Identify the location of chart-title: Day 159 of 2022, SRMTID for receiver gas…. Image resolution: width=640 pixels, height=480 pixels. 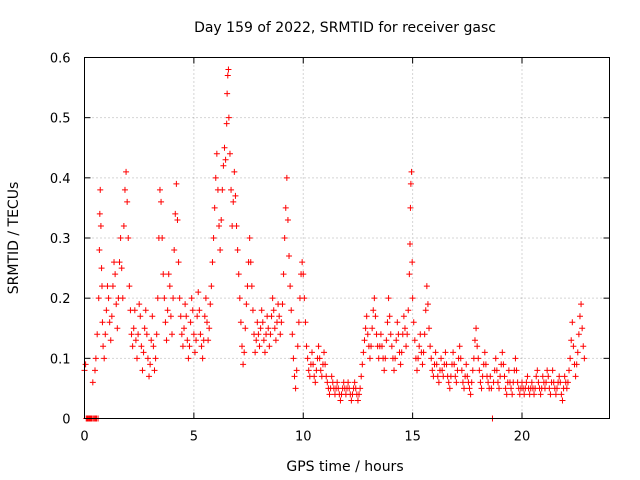
(345, 28).